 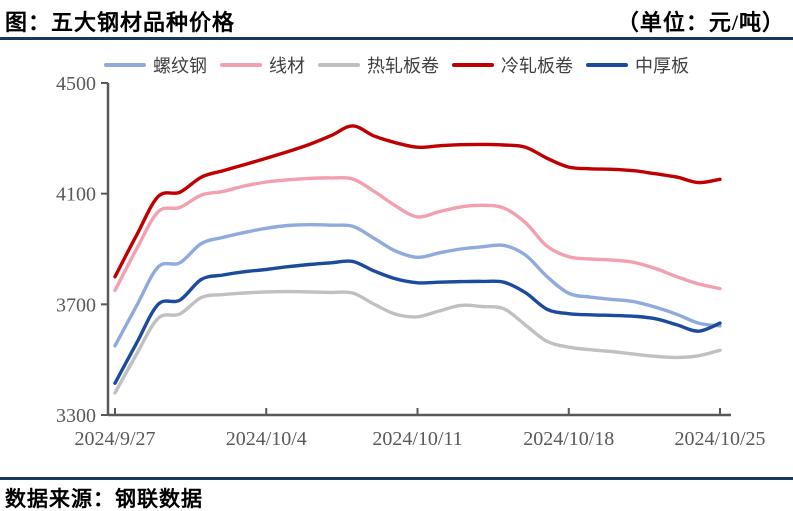 What do you see at coordinates (396, 478) in the screenshot?
I see `footer-divider` at bounding box center [396, 478].